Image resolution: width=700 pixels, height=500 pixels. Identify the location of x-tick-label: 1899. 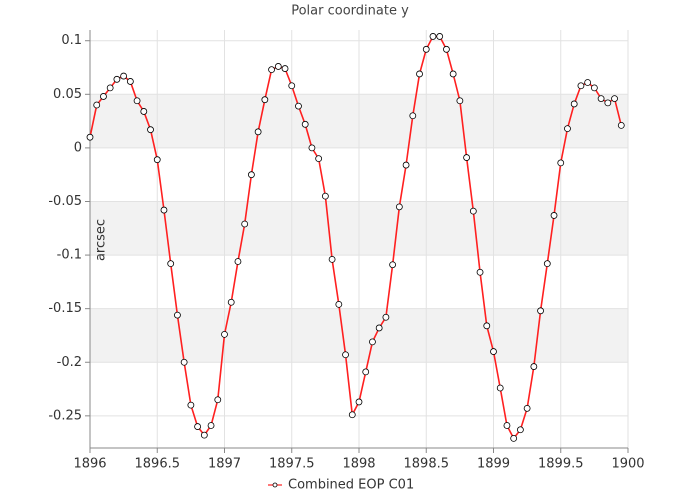
(493, 464).